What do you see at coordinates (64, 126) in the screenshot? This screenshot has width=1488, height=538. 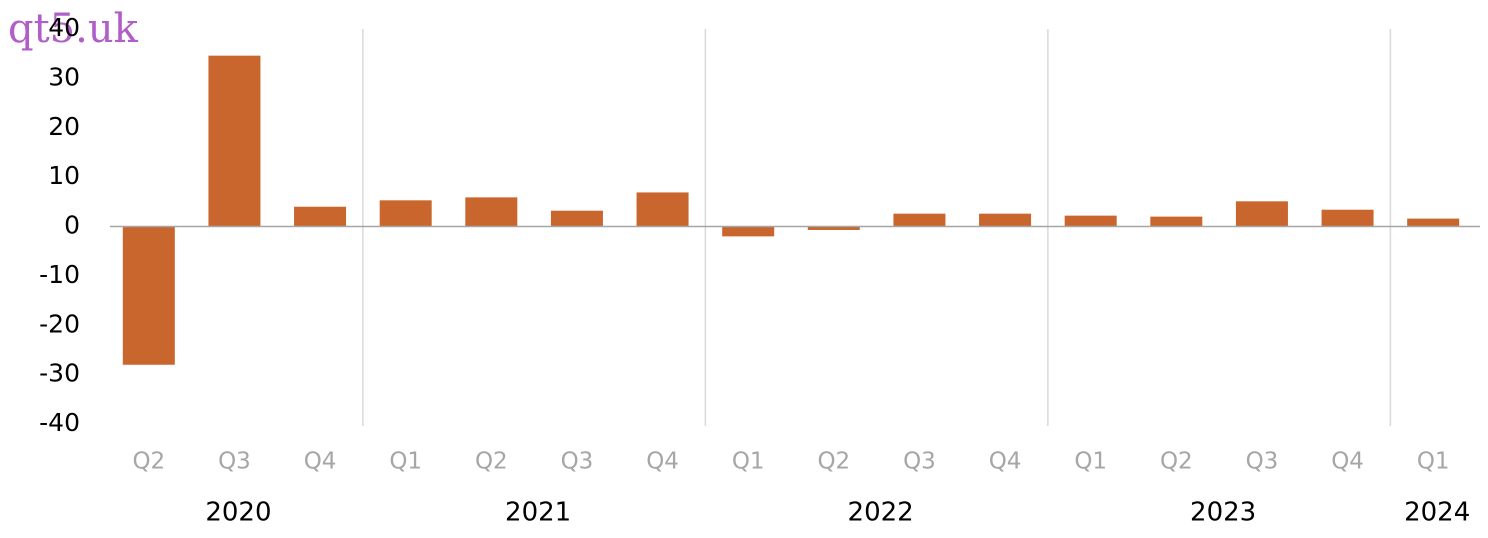 I see `y-tick-label: 20` at bounding box center [64, 126].